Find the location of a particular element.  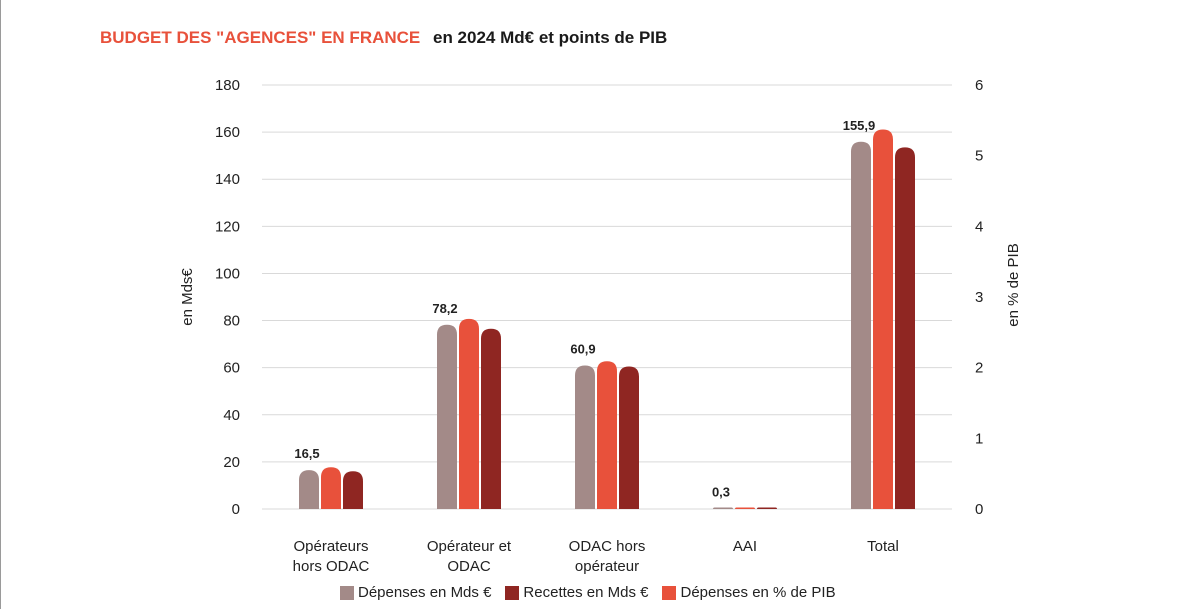

legend-swatch-depenses is located at coordinates (347, 592).